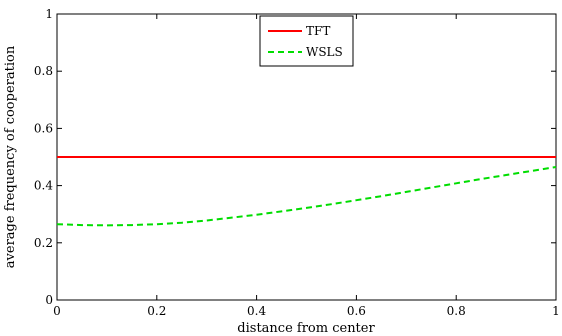 This screenshot has height=336, width=562. I want to click on x-tick-label: 0, so click(57, 311).